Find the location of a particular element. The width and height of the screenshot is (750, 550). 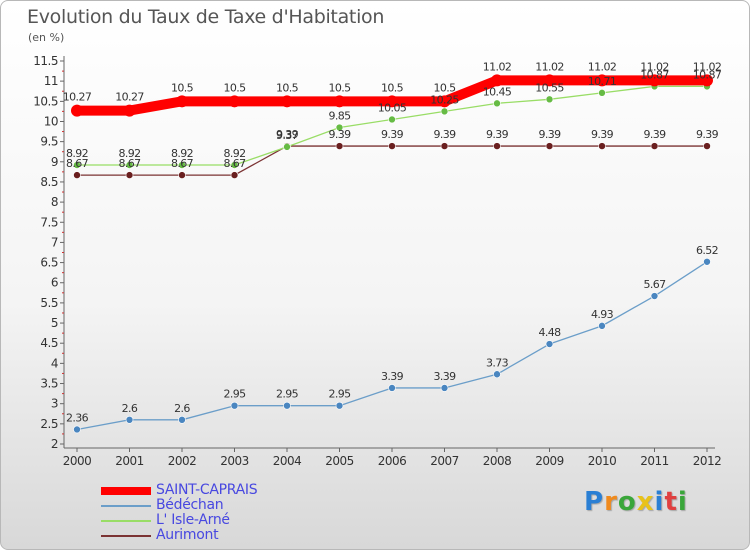

x-tick-label: 2006 is located at coordinates (392, 461).